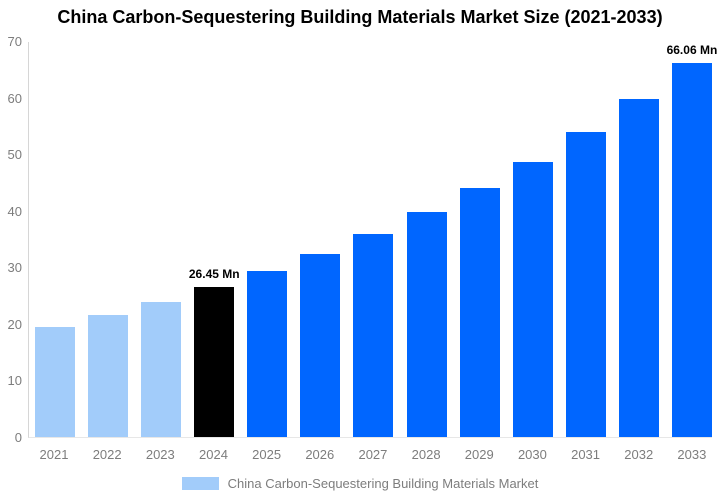  What do you see at coordinates (54, 454) in the screenshot?
I see `x-axis-label-2021: 2021` at bounding box center [54, 454].